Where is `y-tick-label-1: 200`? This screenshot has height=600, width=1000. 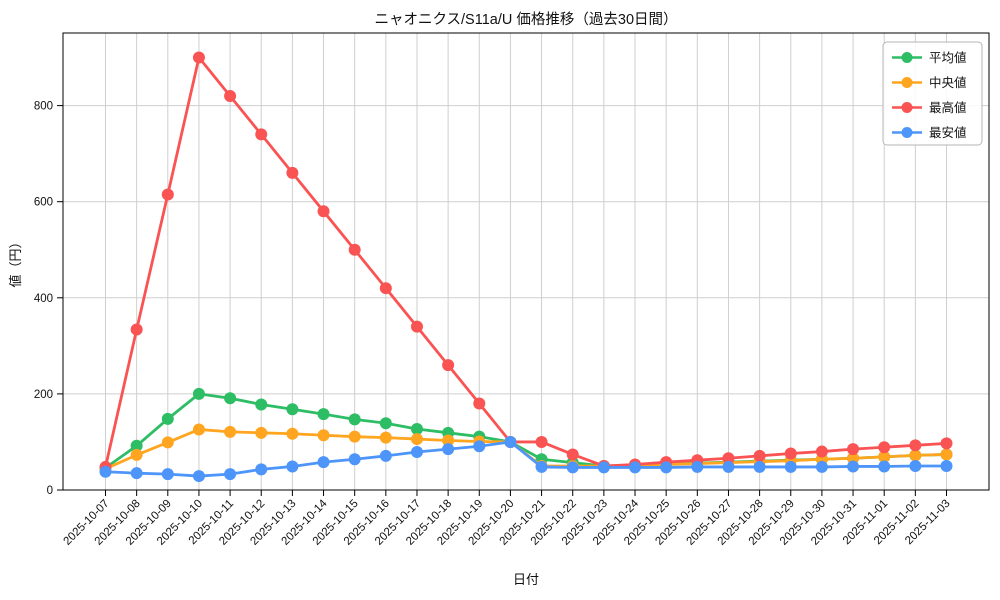 y-tick-label-1: 200 is located at coordinates (43, 395).